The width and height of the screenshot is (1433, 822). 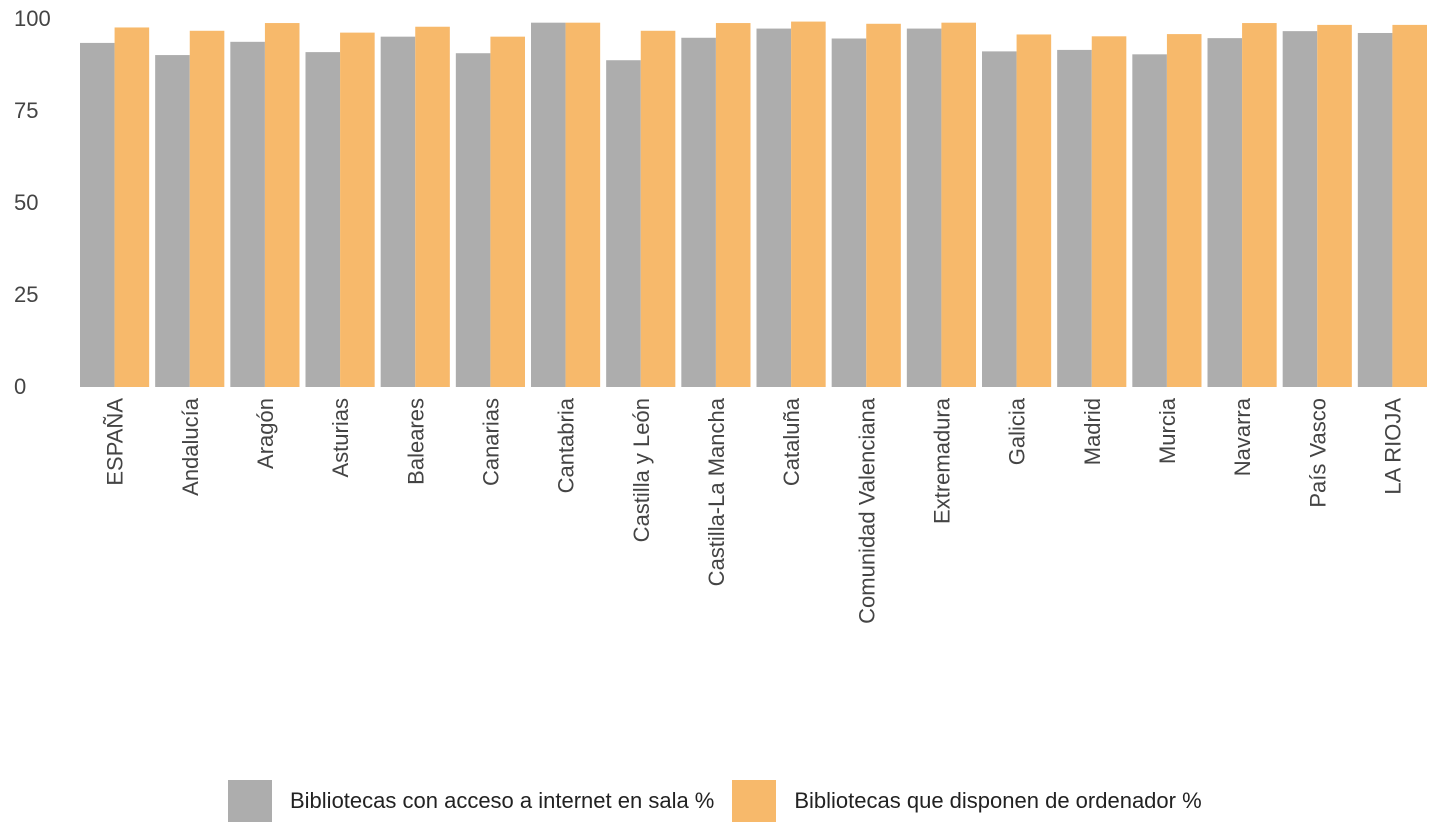 I want to click on y-tick-label: 25, so click(x=26, y=294).